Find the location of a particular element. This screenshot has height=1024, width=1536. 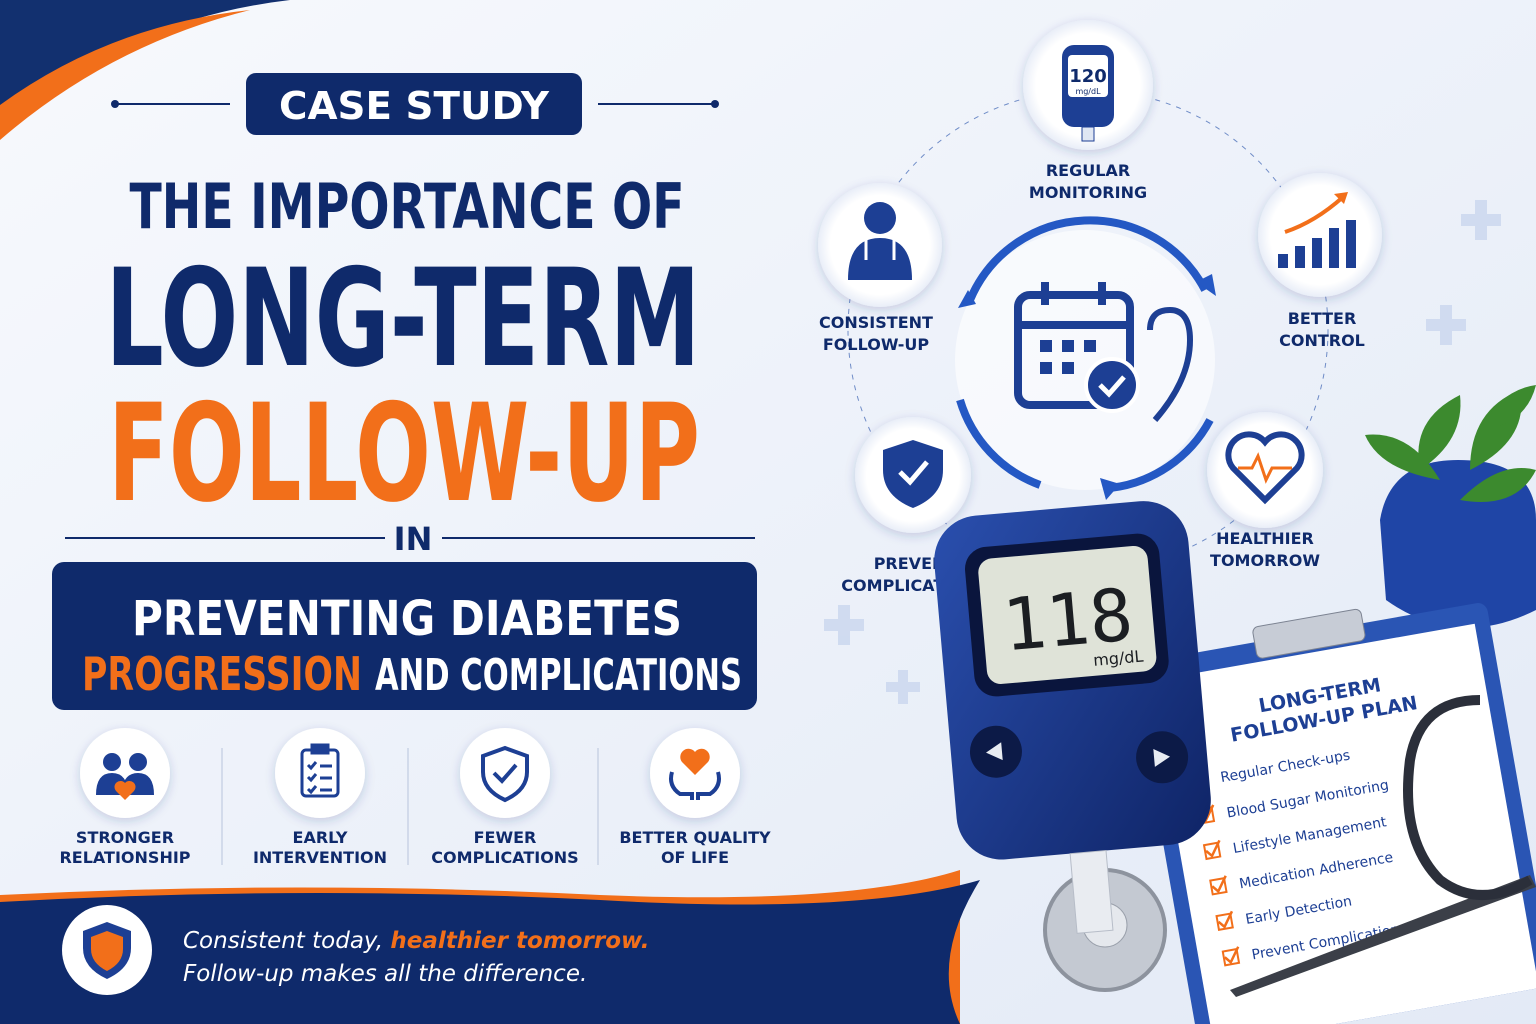

mini-screen is located at coordinates (1088, 76).